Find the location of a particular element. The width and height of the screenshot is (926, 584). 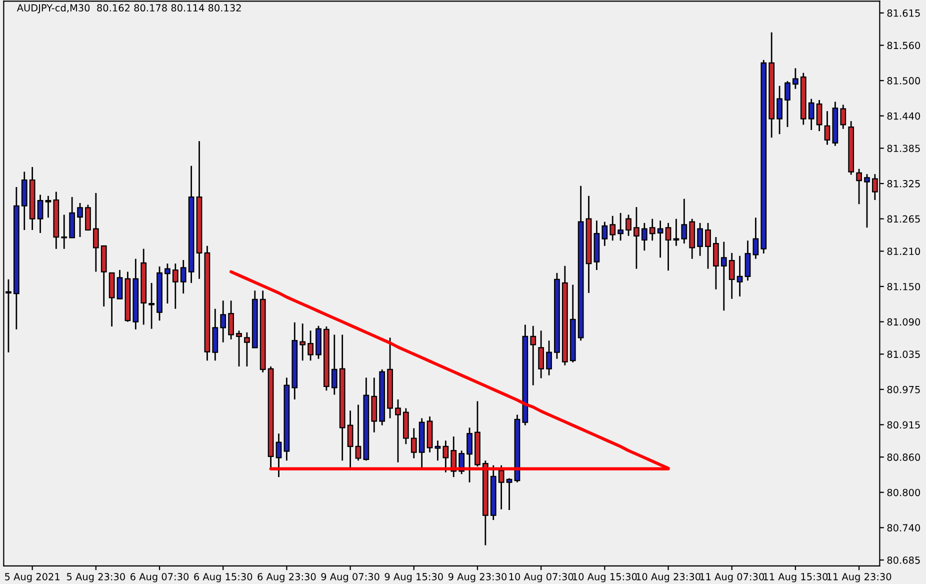

x-tick-label: 10 Aug 15:30 is located at coordinates (604, 577).